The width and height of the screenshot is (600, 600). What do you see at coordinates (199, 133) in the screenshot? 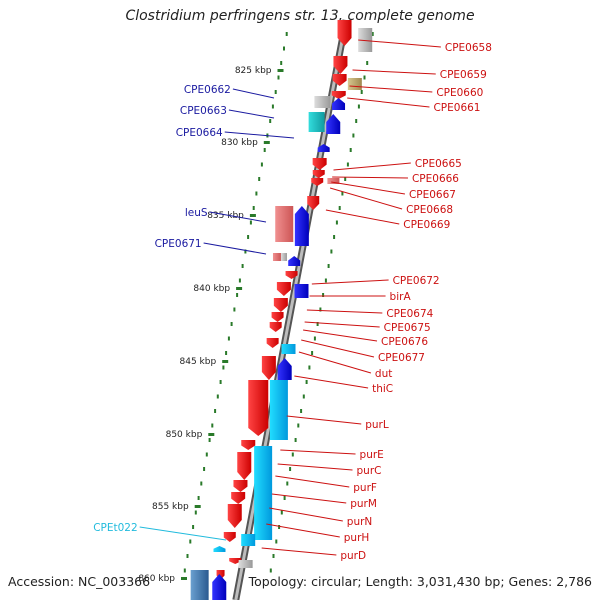
I see `gene-label-cpe0664: CPE0664` at bounding box center [199, 133].